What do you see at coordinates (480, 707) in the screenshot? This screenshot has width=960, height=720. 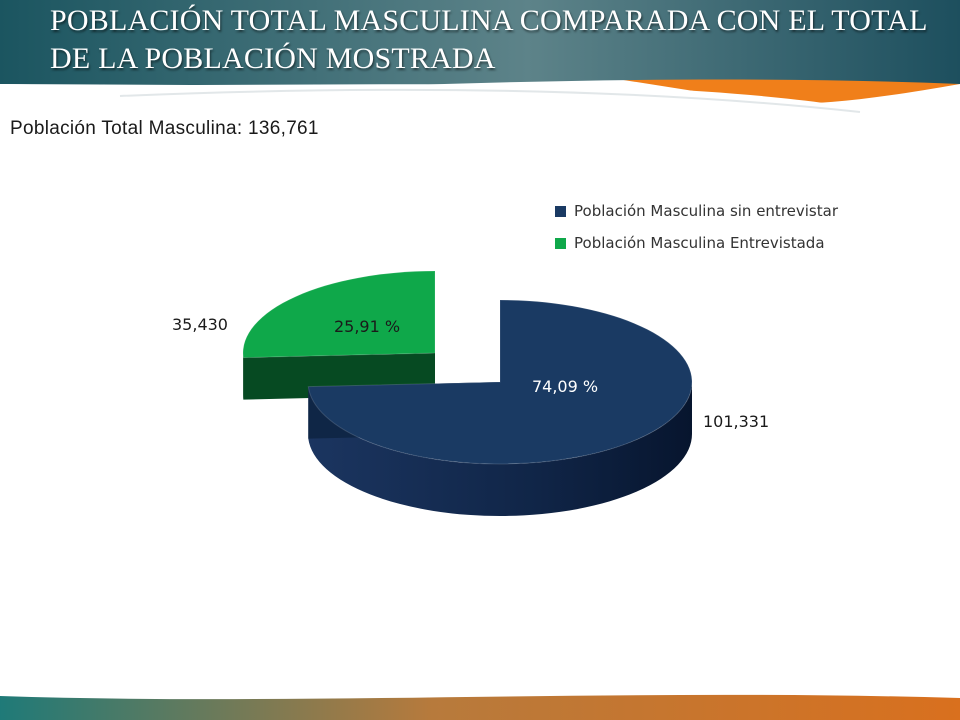 I see `footer-bar` at bounding box center [480, 707].